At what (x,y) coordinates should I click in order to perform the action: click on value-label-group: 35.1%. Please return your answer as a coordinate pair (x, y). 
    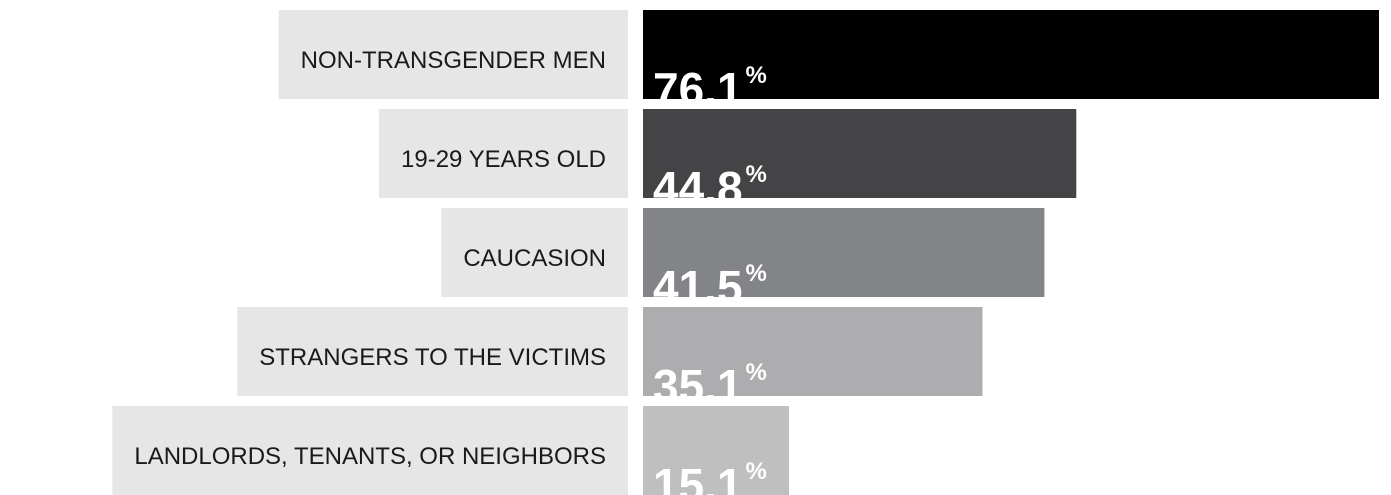
    Looking at the image, I should click on (710, 385).